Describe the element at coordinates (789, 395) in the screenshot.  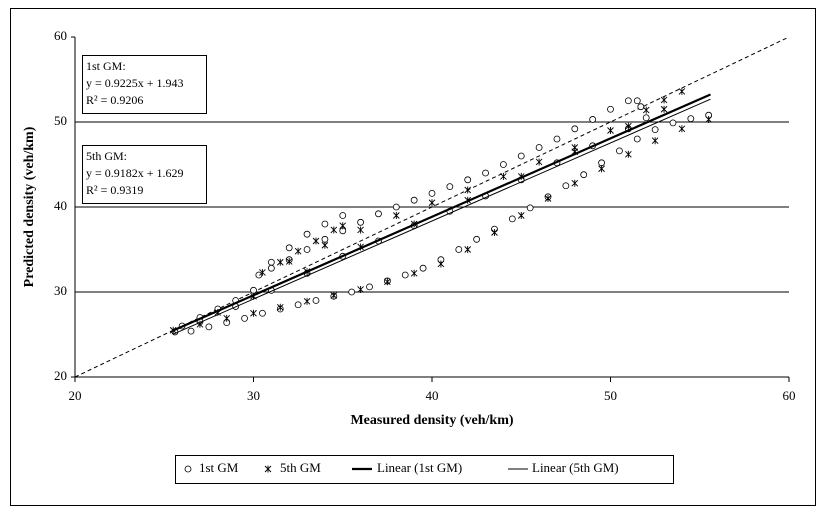
I see `x-tick-label: 60` at that location.